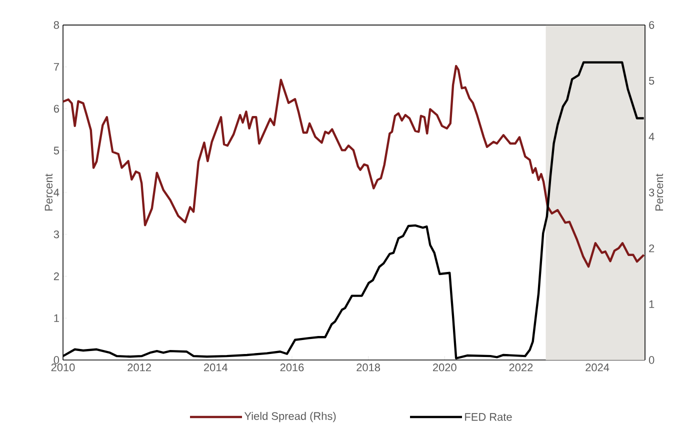 Image resolution: width=691 pixels, height=429 pixels. Describe the element at coordinates (56, 234) in the screenshot. I see `y-tick-label: 3` at that location.